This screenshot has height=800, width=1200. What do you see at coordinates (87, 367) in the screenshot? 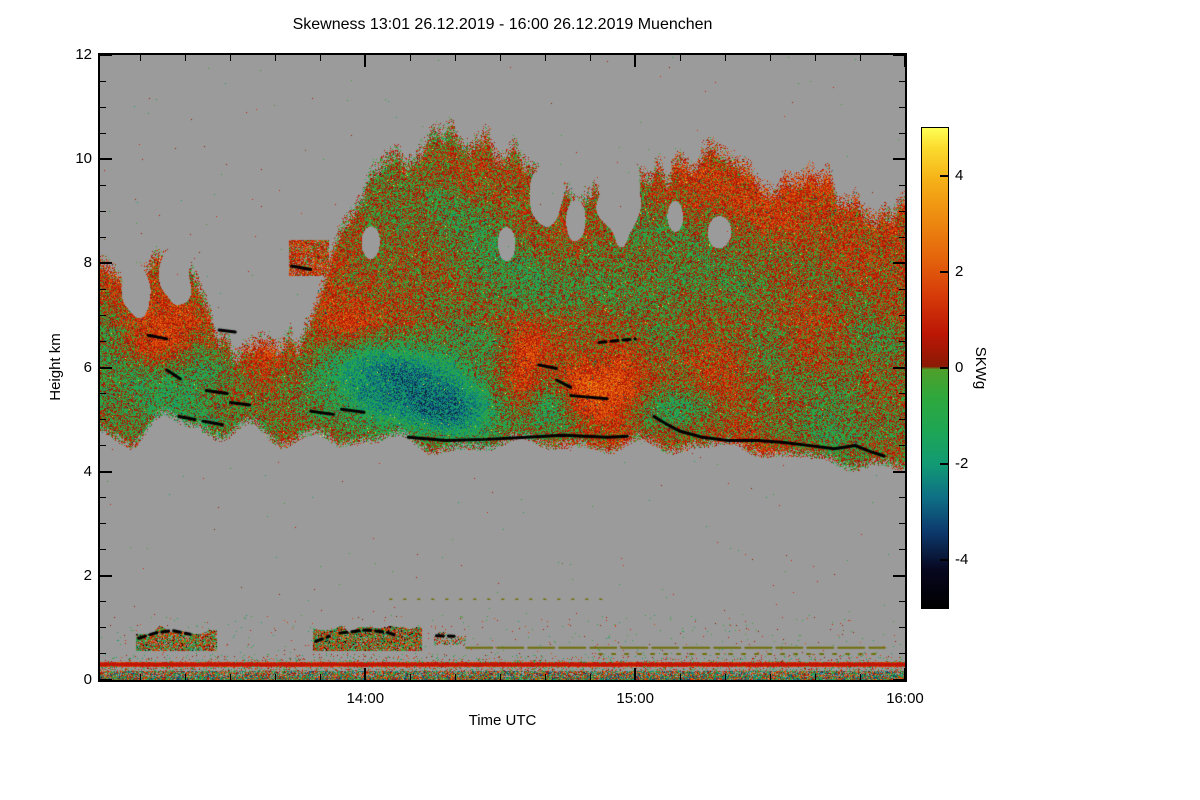
I see `y-tick-label: 6` at bounding box center [87, 367].